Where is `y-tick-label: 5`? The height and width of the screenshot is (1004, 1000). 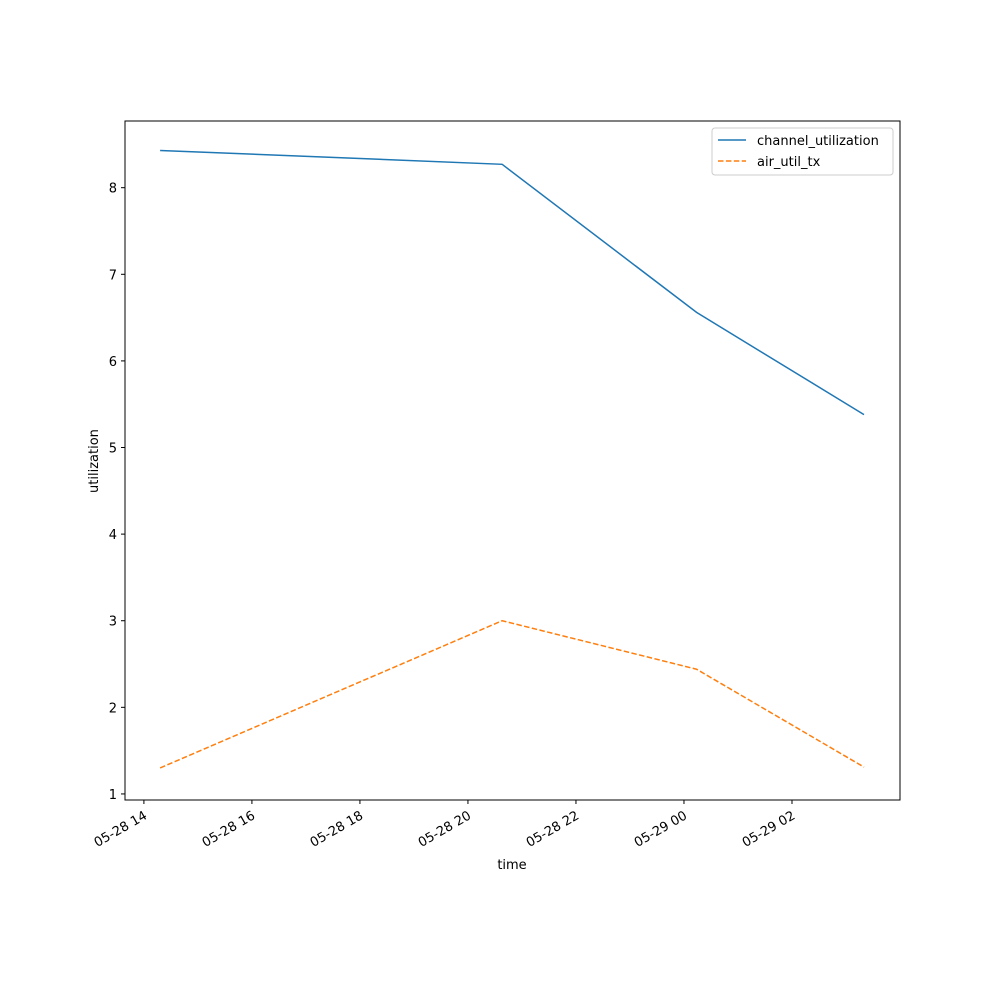
y-tick-label: 5 is located at coordinates (113, 449).